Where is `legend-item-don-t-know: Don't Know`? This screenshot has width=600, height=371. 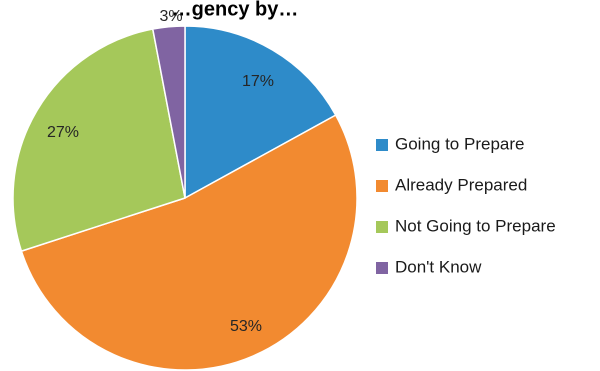
legend-item-don-t-know: Don't Know is located at coordinates (429, 266).